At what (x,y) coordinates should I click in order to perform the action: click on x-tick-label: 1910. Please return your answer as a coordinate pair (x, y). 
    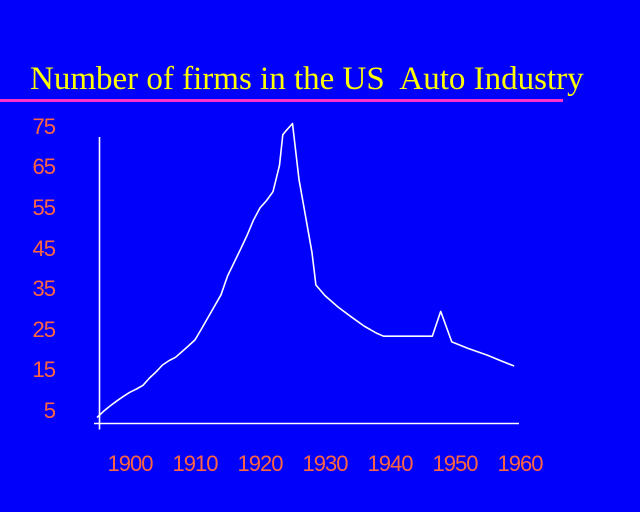
    Looking at the image, I should click on (195, 463).